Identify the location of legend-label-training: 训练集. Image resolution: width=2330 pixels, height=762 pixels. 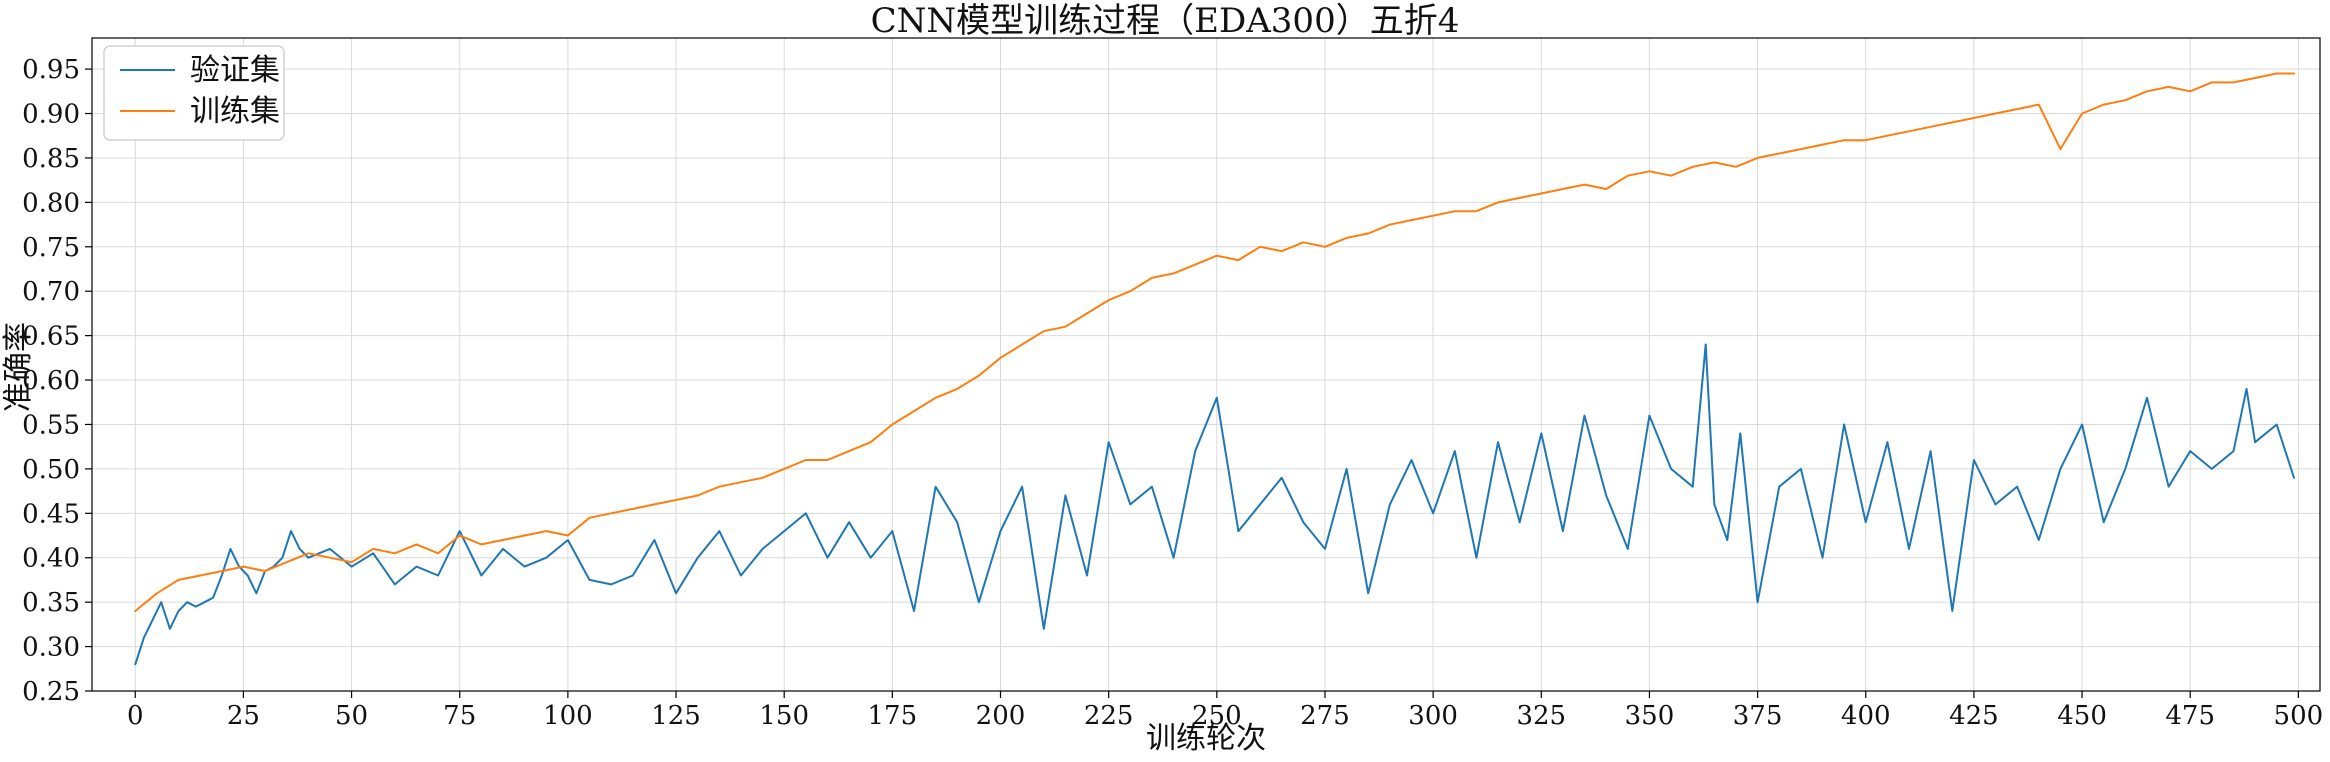
(235, 111).